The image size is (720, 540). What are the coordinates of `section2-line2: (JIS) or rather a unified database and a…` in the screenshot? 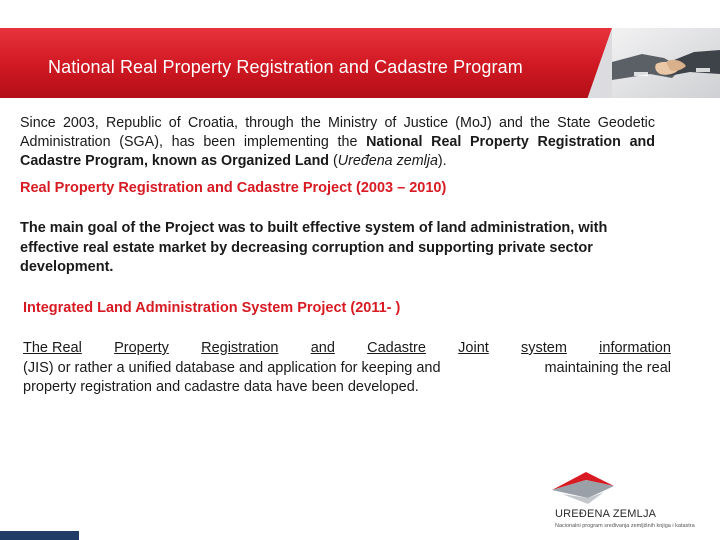 It's located at (347, 369).